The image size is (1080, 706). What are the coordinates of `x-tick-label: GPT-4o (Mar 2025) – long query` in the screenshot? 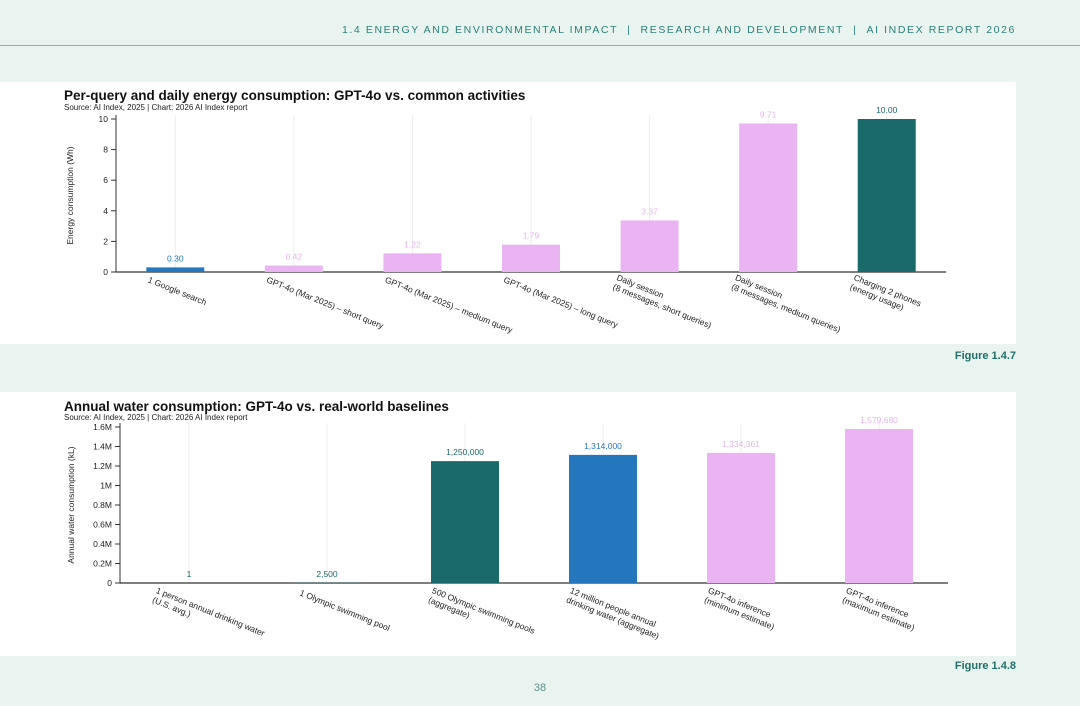 It's located at (561, 302).